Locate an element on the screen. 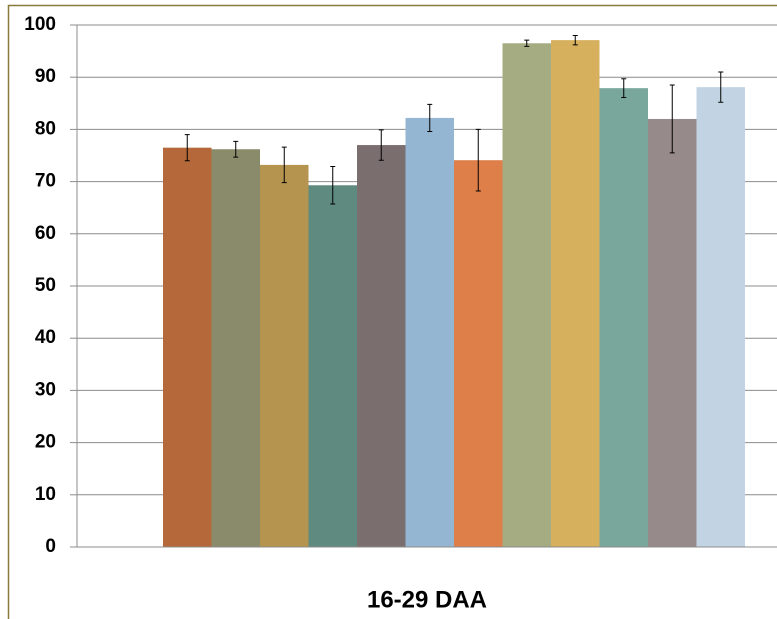  y-tick-label: 10 is located at coordinates (45, 494).